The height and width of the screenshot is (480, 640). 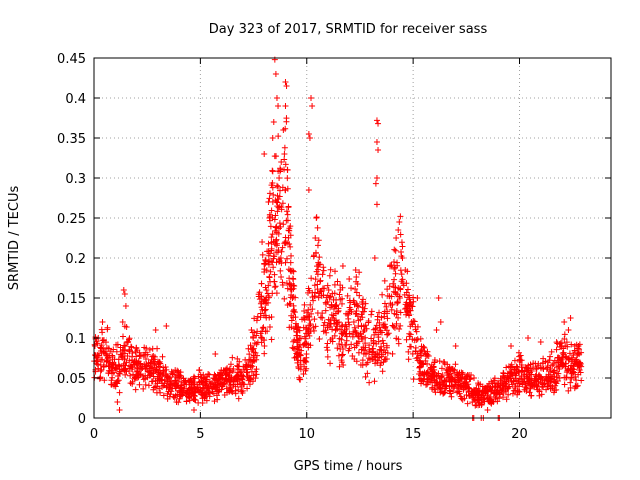 I want to click on y-tick-label: 0.45, so click(x=71, y=59).